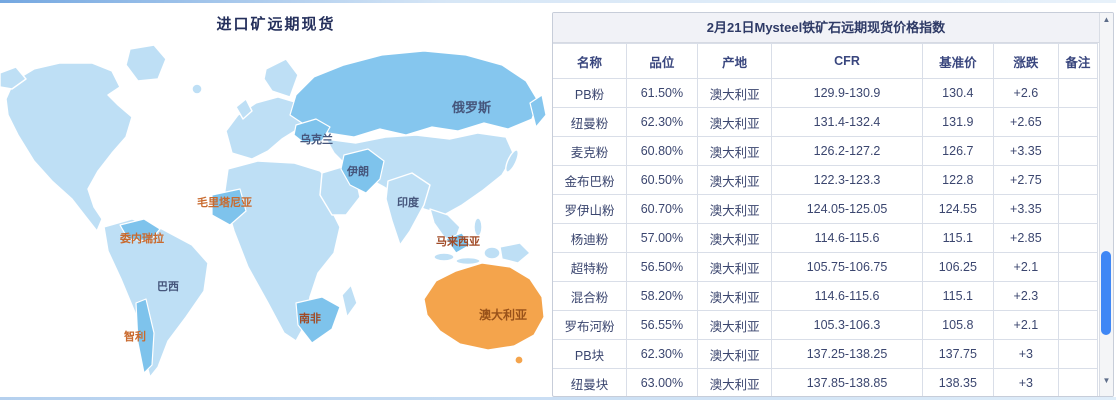  What do you see at coordinates (414, 94) in the screenshot?
I see `country-russia` at bounding box center [414, 94].